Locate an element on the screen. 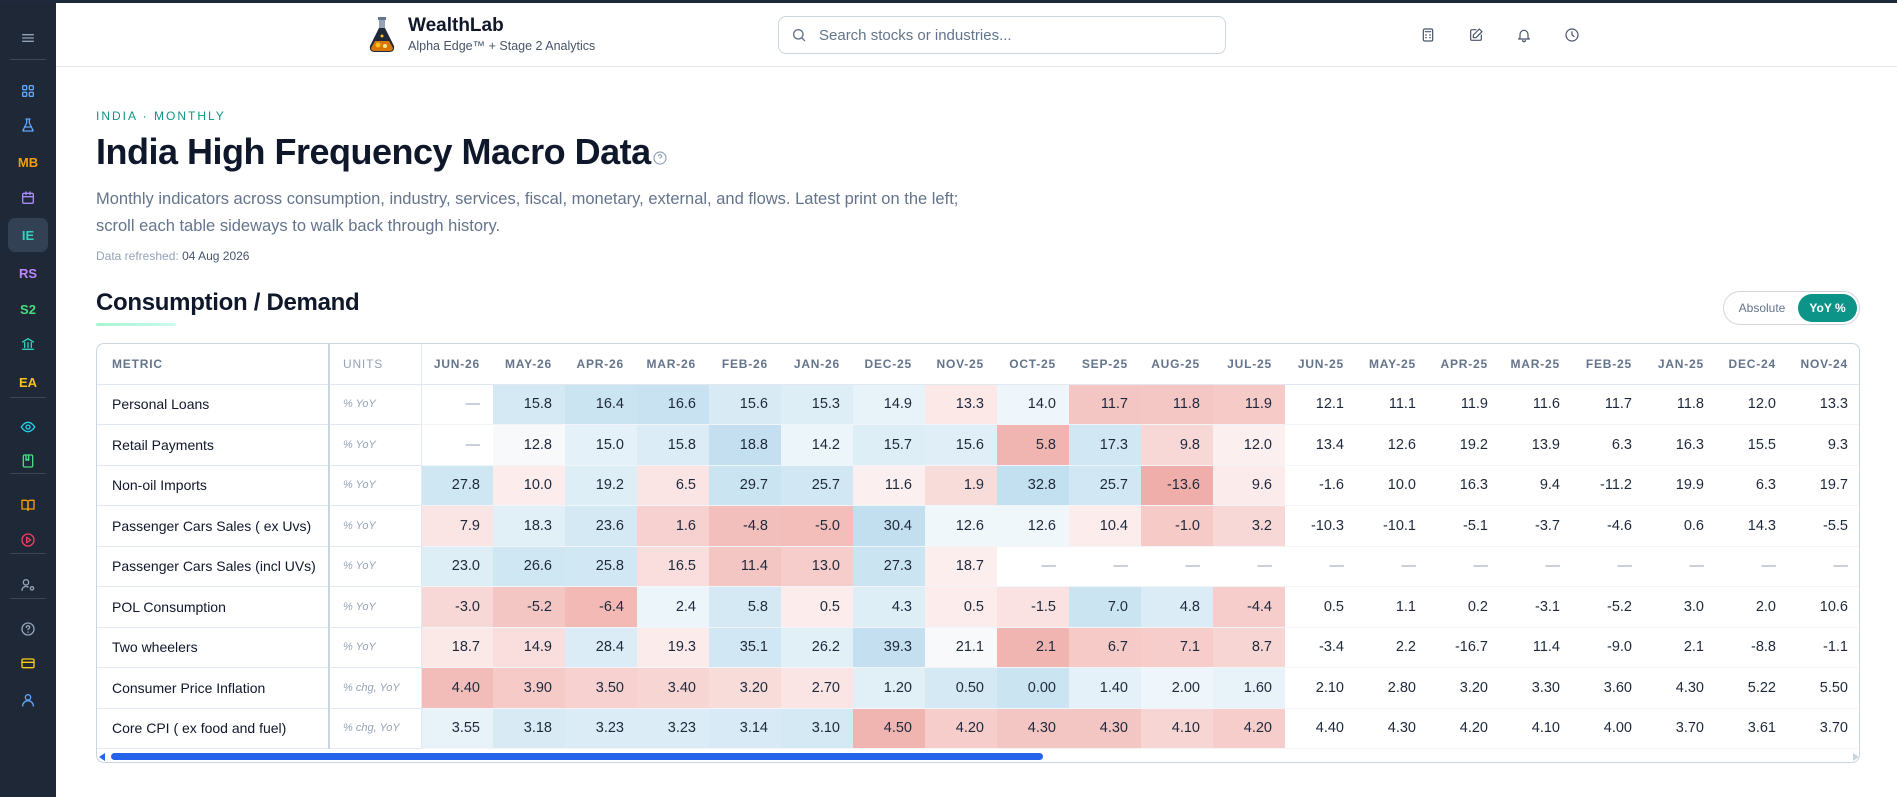 The width and height of the screenshot is (1897, 797). value-cell: 18.7 is located at coordinates (457, 647).